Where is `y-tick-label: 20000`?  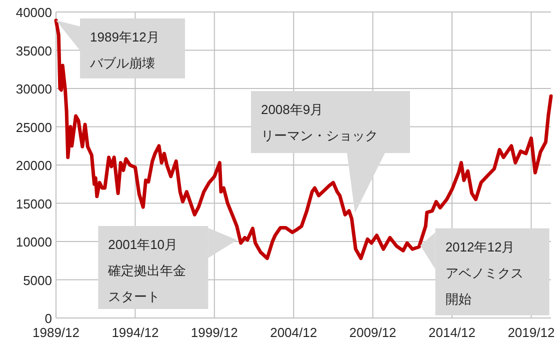 y-tick-label: 20000 is located at coordinates (34, 165).